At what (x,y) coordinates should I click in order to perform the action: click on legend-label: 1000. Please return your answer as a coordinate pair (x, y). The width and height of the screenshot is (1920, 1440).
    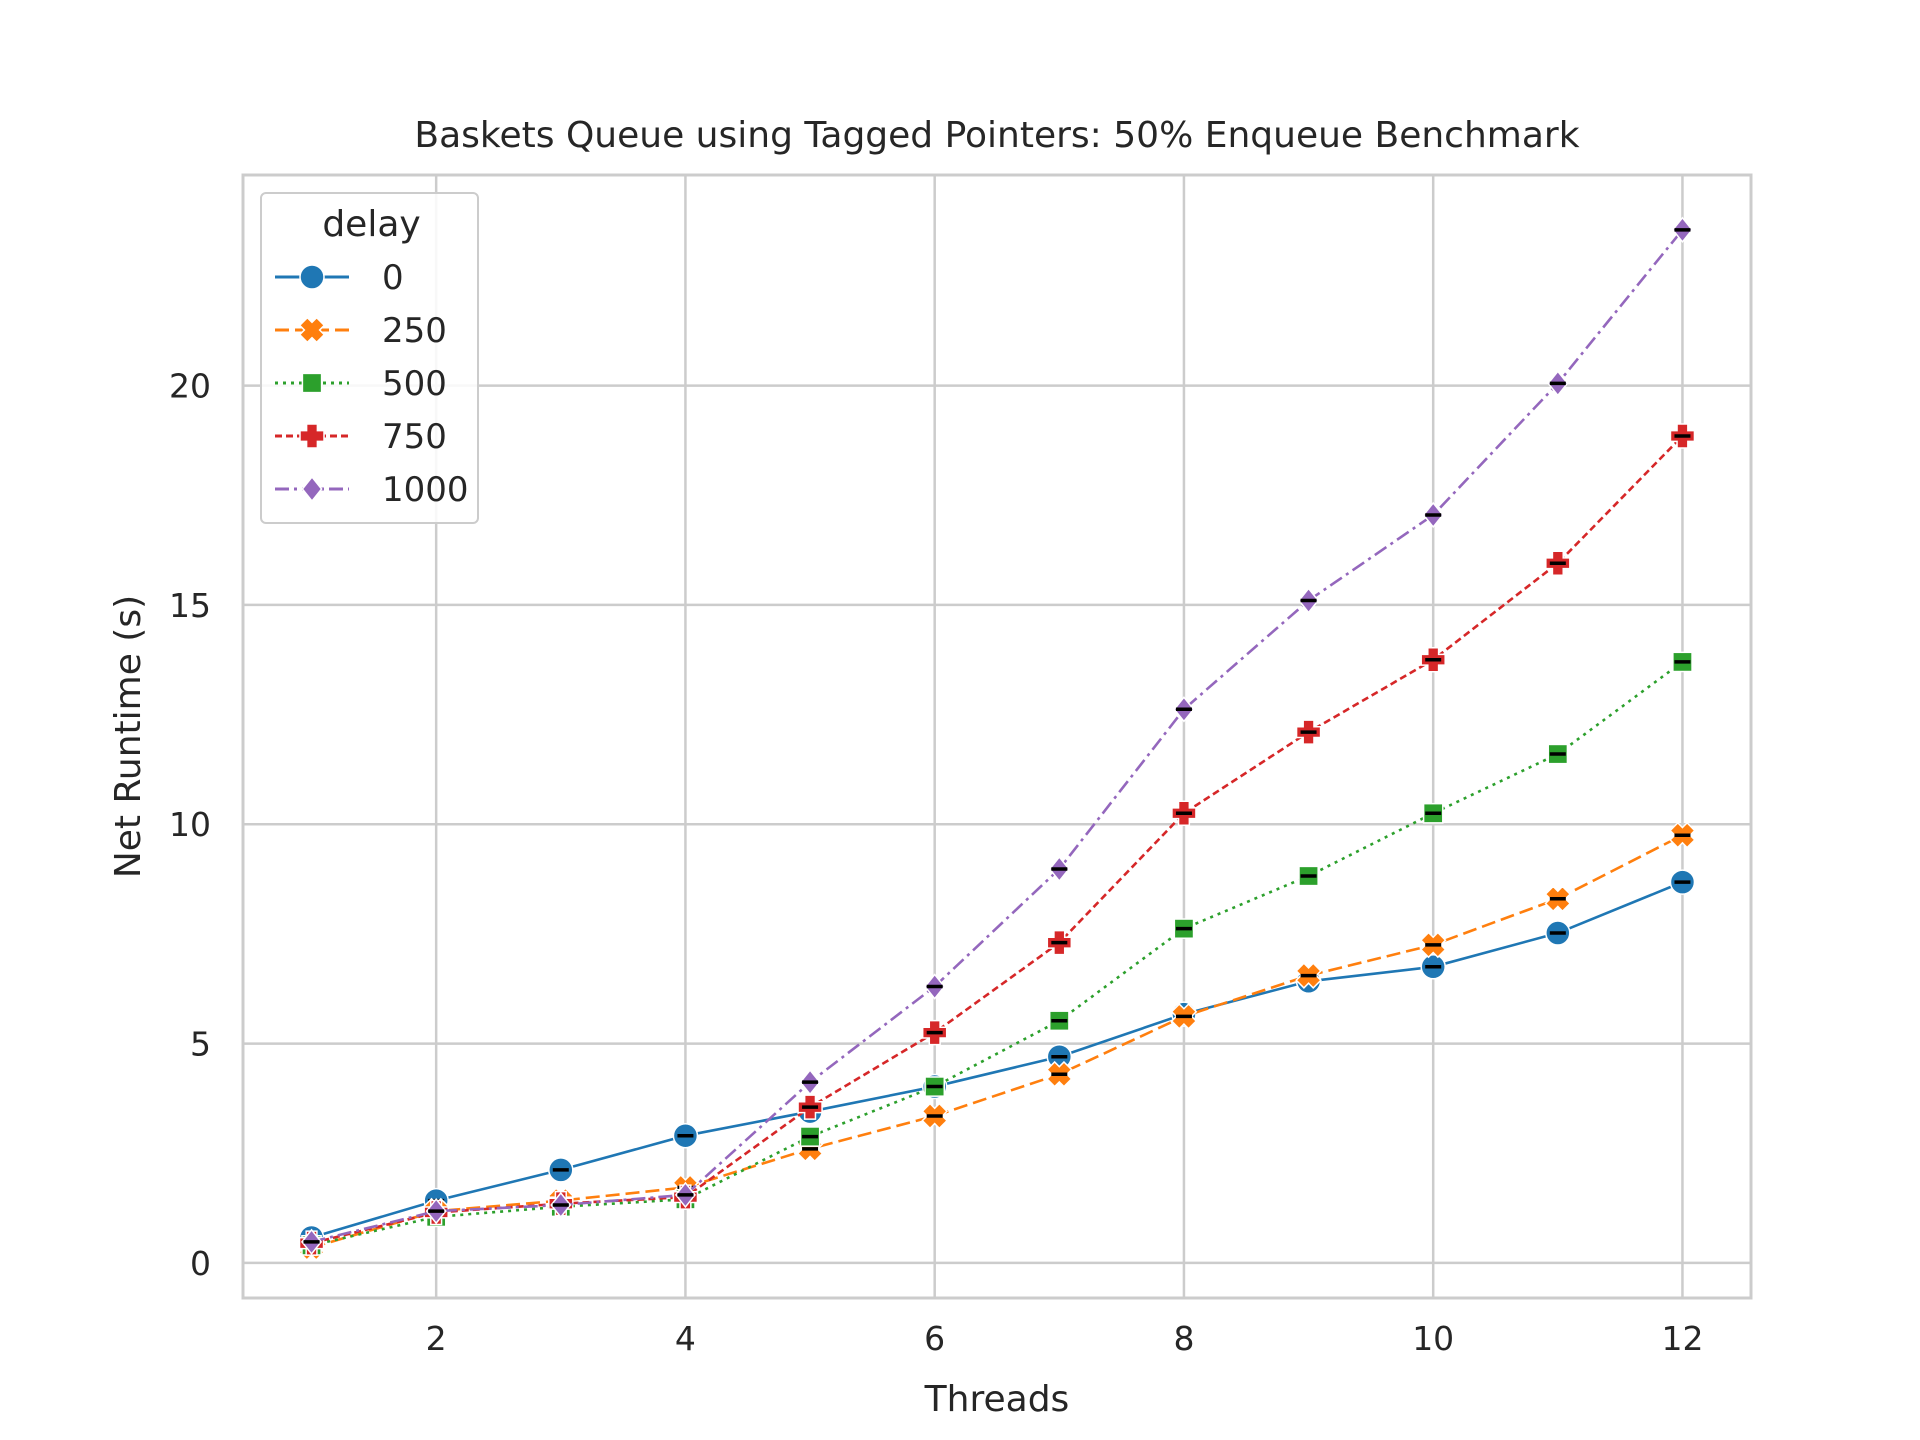
    Looking at the image, I should click on (425, 490).